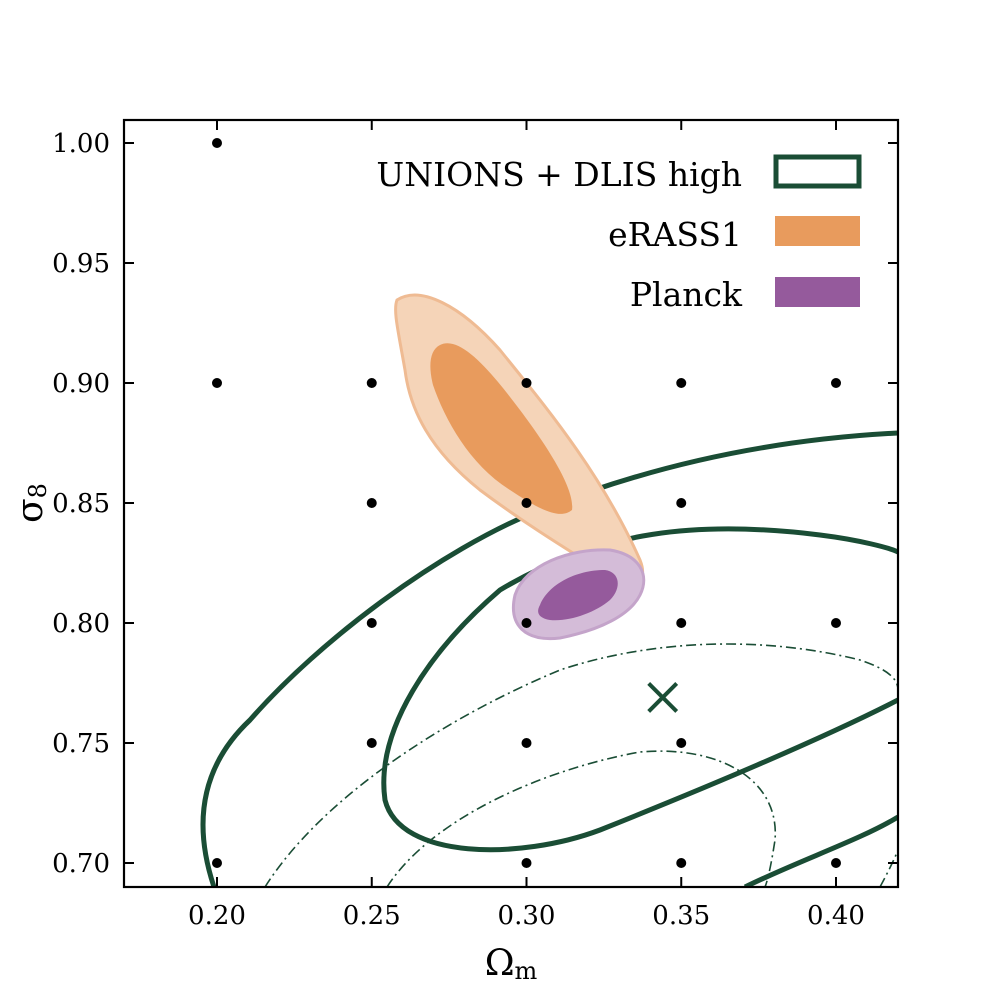  I want to click on legend: UNIONS + DLIS high eRASS1 Planck, so click(619, 234).